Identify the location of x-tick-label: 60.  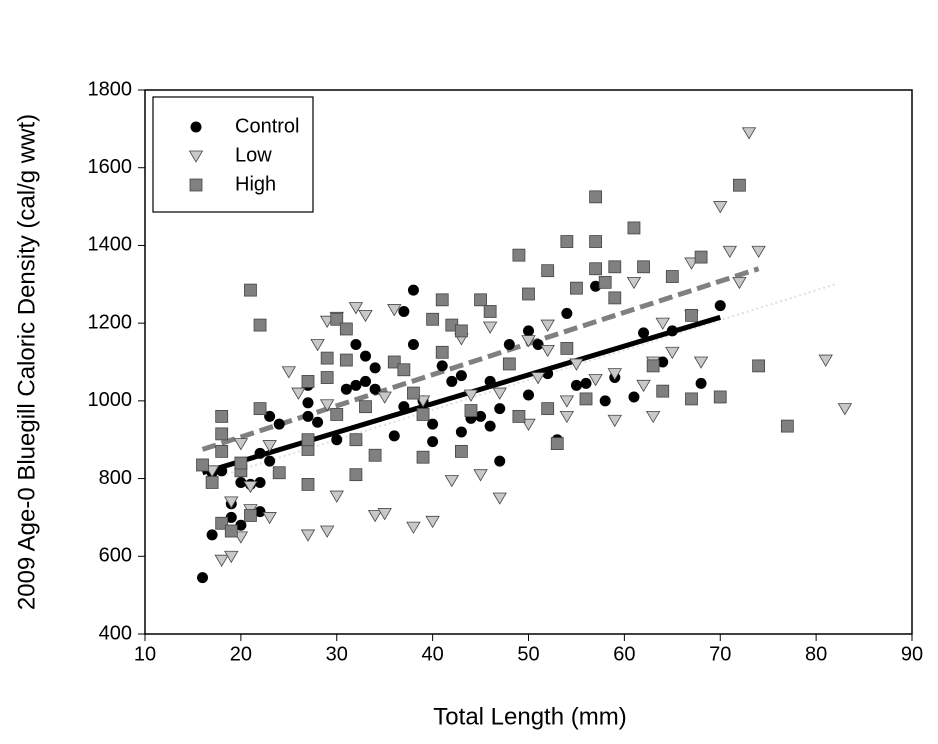
(624, 654).